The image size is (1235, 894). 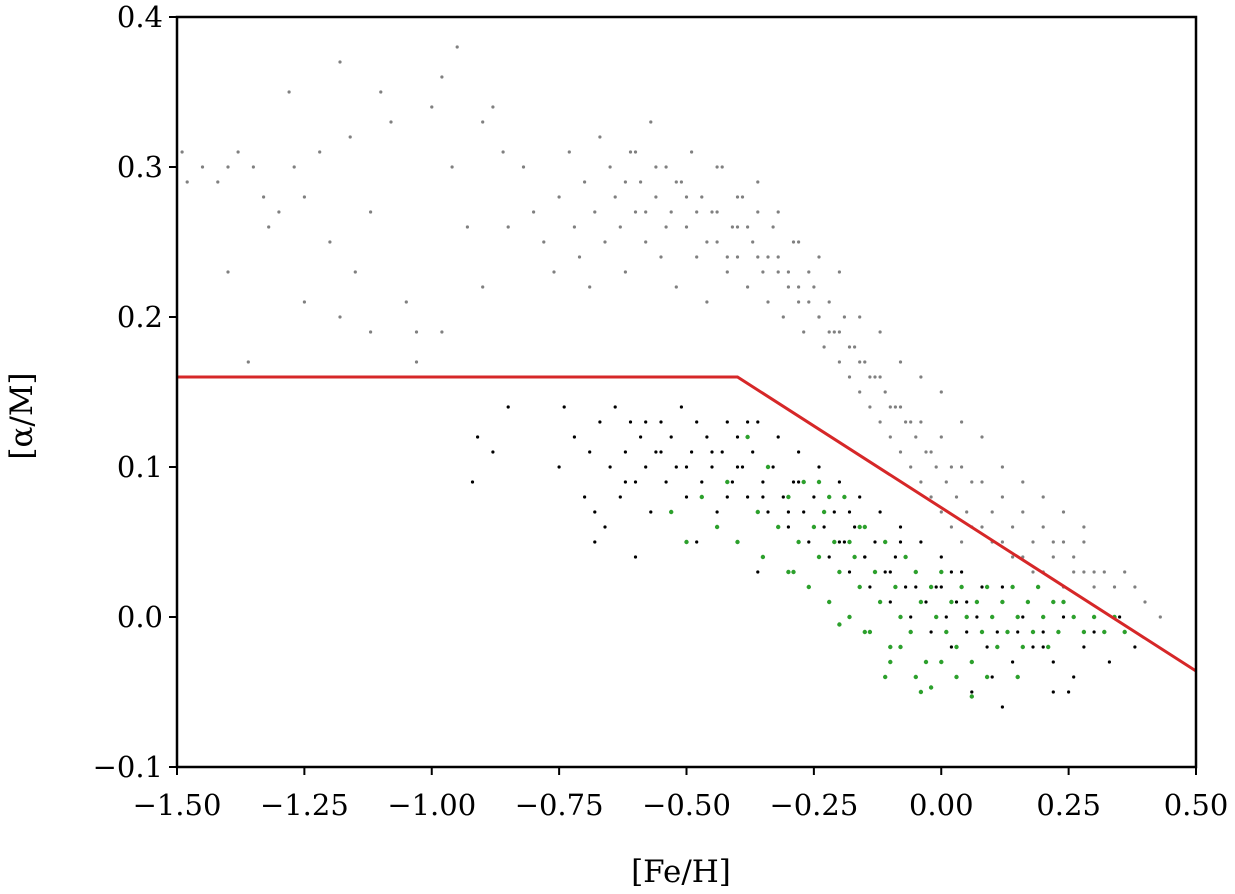 What do you see at coordinates (559, 805) in the screenshot?
I see `x-tick-label: −0.75` at bounding box center [559, 805].